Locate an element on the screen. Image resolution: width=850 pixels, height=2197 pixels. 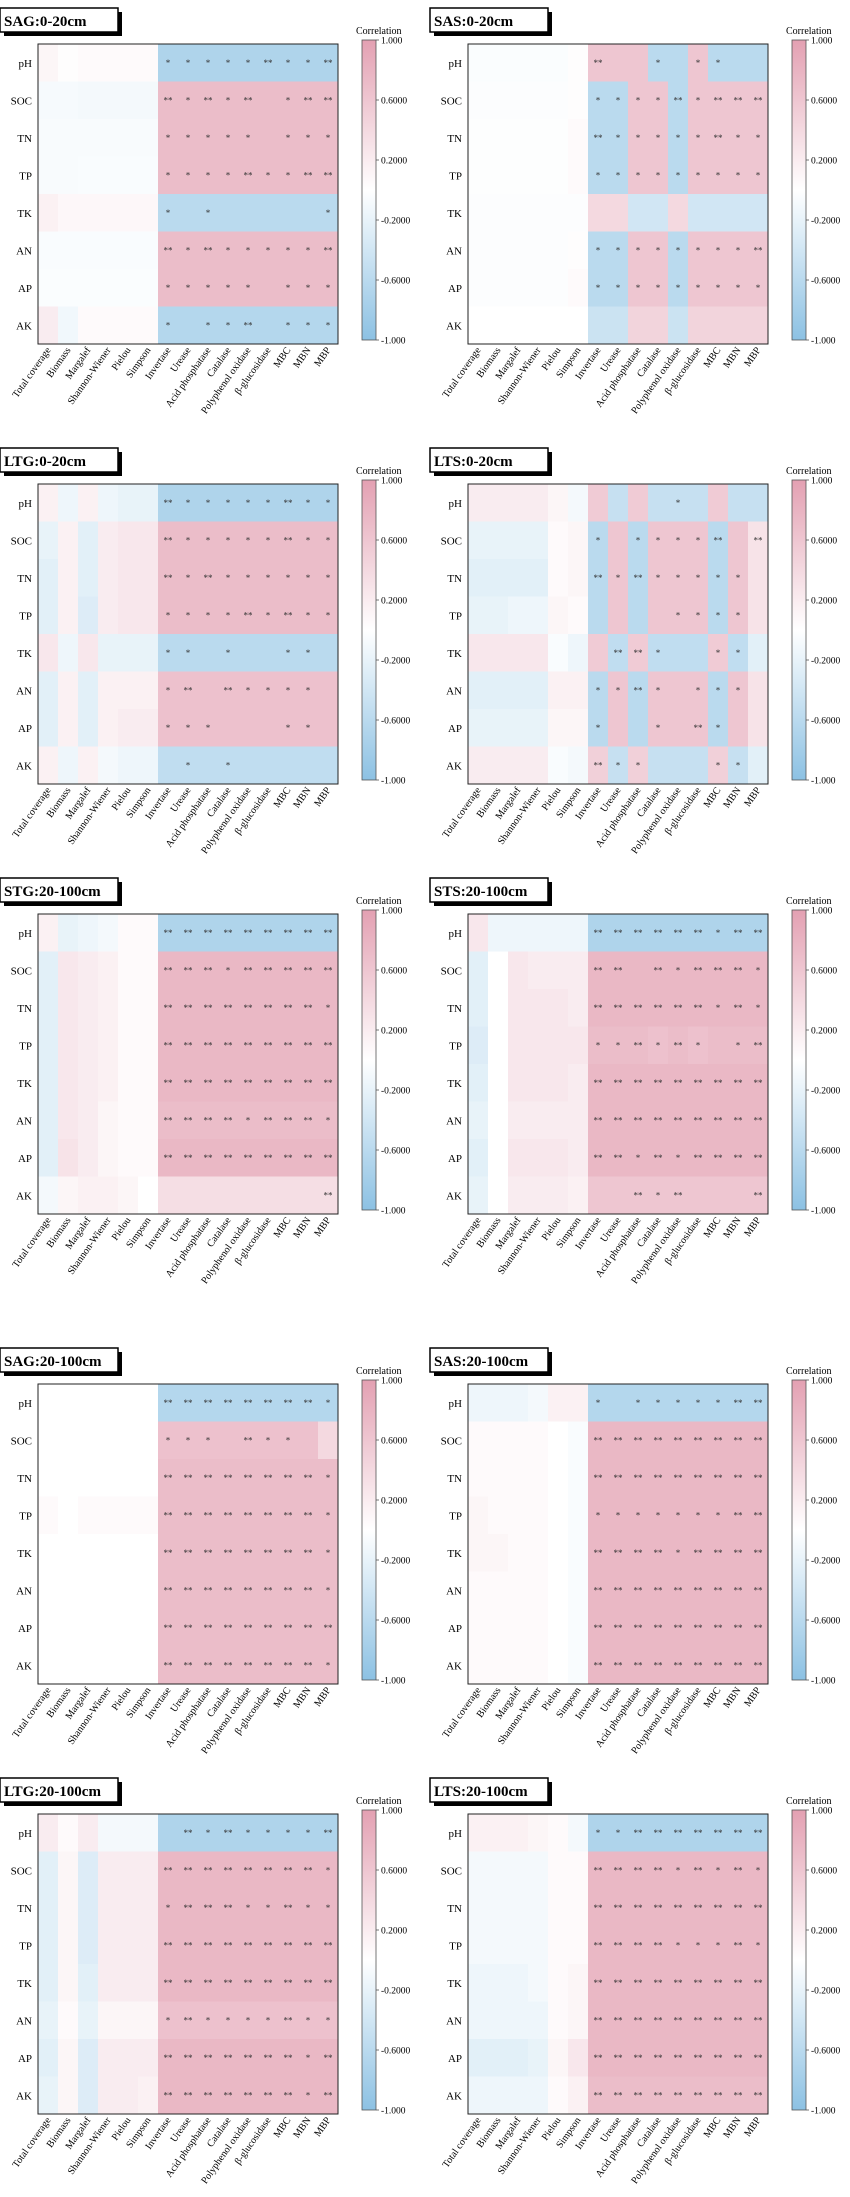
colorbar-title: Correlation is located at coordinates (379, 901).